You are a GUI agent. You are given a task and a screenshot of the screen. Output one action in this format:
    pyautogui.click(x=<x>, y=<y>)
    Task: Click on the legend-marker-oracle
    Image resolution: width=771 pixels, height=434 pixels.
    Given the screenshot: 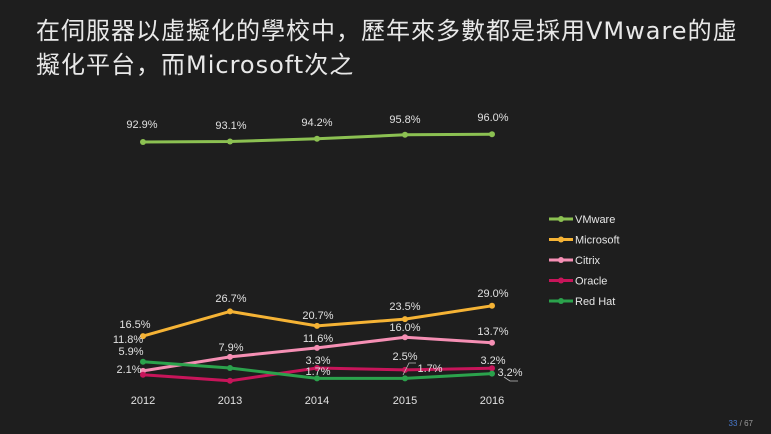 What is the action you would take?
    pyautogui.click(x=561, y=280)
    